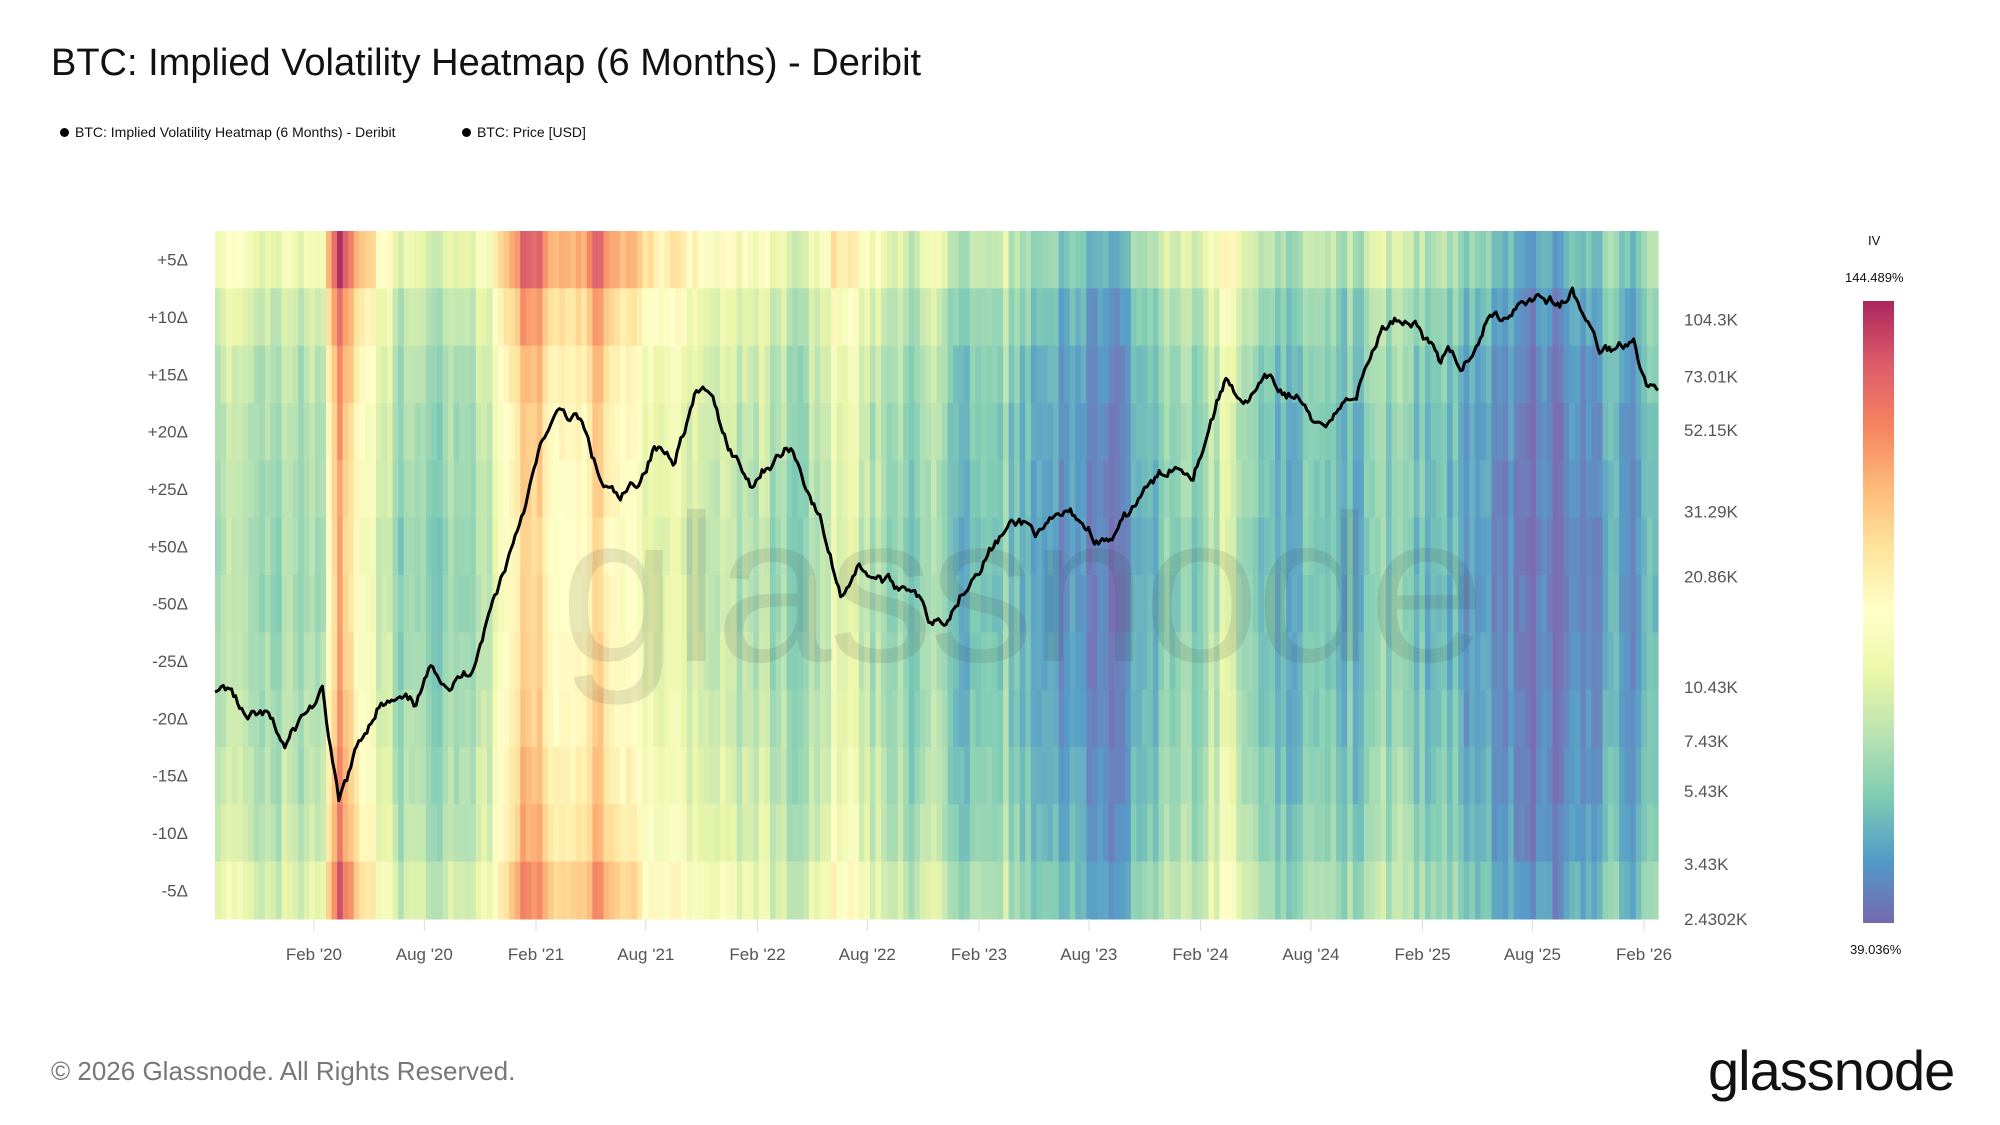 This screenshot has height=1125, width=2000. I want to click on y-tick-label: -15Δ, so click(170, 776).